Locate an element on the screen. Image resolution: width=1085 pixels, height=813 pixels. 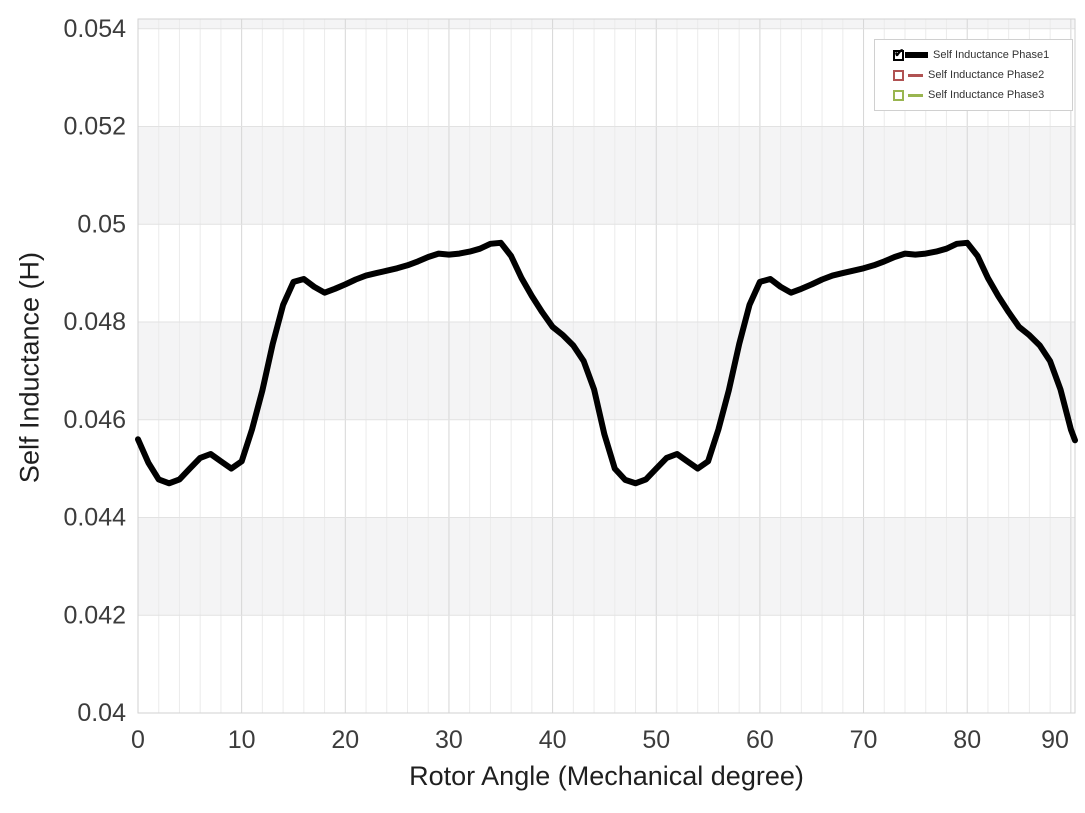
legend-label: Self Inductance Phase2 is located at coordinates (986, 75).